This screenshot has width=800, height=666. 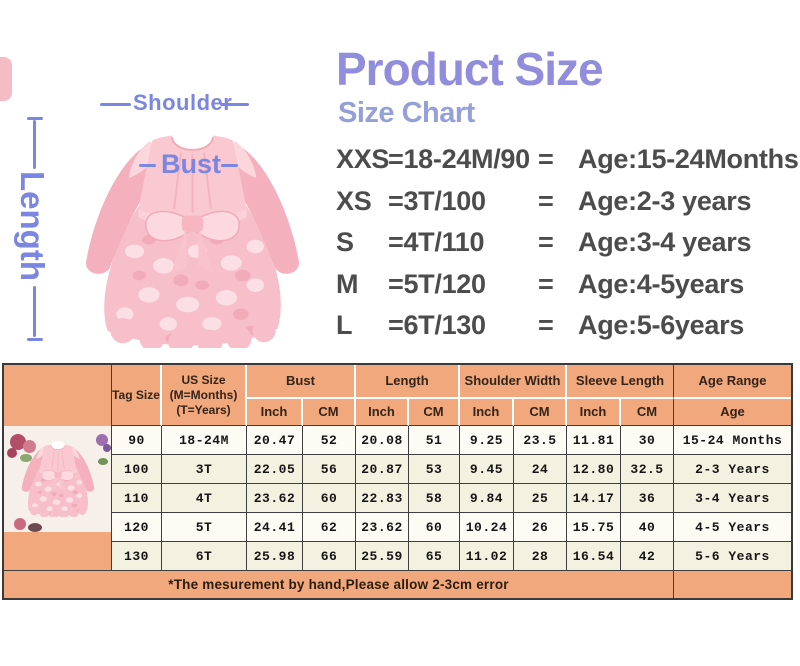 What do you see at coordinates (437, 283) in the screenshot?
I see `size-value: =5T/120` at bounding box center [437, 283].